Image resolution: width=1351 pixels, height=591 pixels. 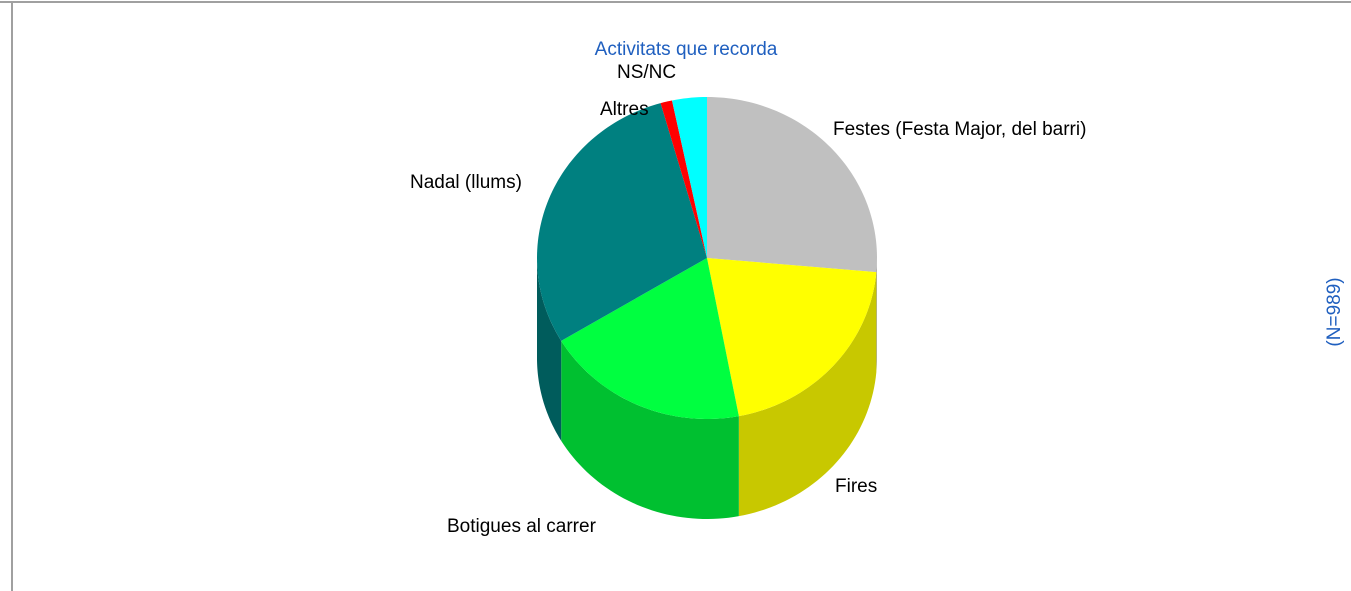 What do you see at coordinates (646, 72) in the screenshot?
I see `slice-label: NS/NC` at bounding box center [646, 72].